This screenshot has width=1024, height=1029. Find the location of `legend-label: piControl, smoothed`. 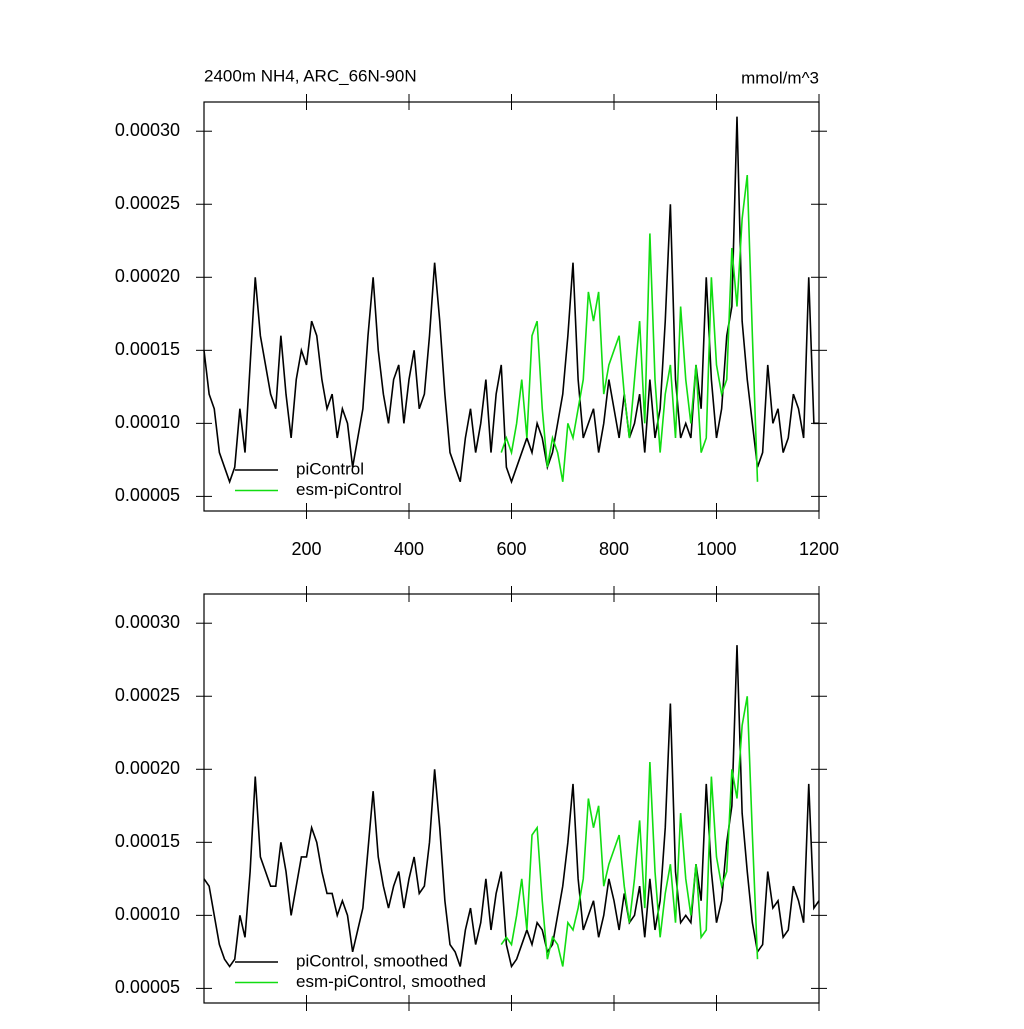

legend-label: piControl, smoothed is located at coordinates (372, 960).